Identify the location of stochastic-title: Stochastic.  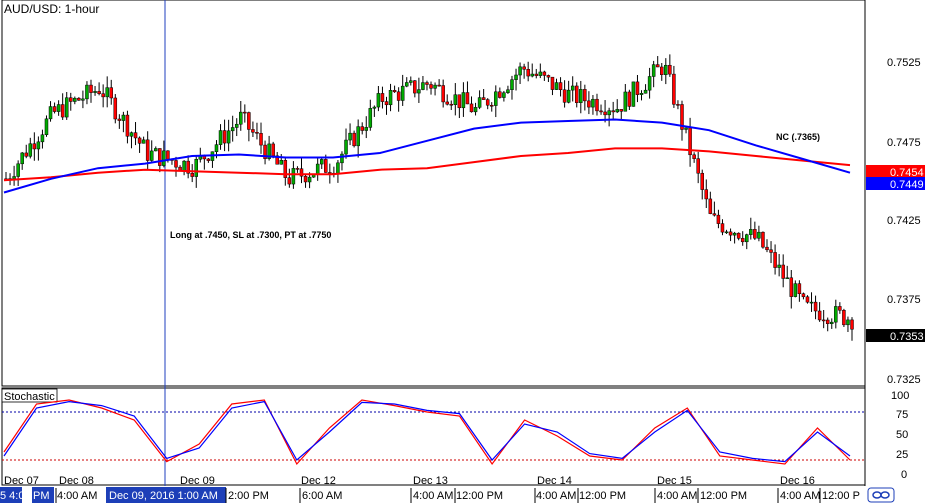
(29, 397).